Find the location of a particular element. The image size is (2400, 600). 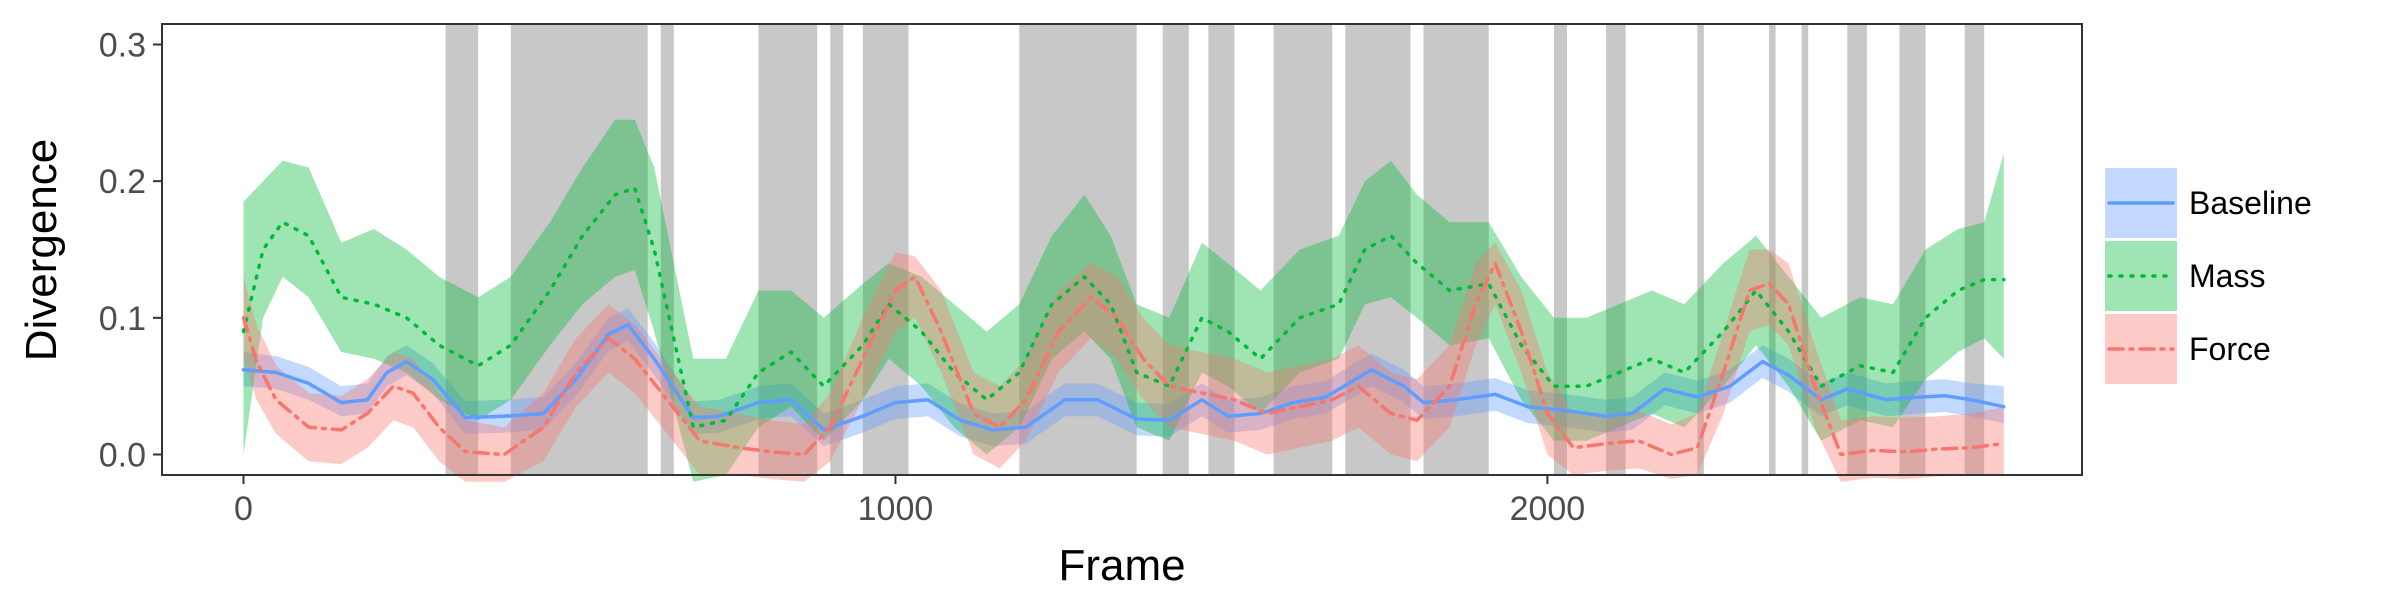

x-tick-label-0: 0 is located at coordinates (243, 509).